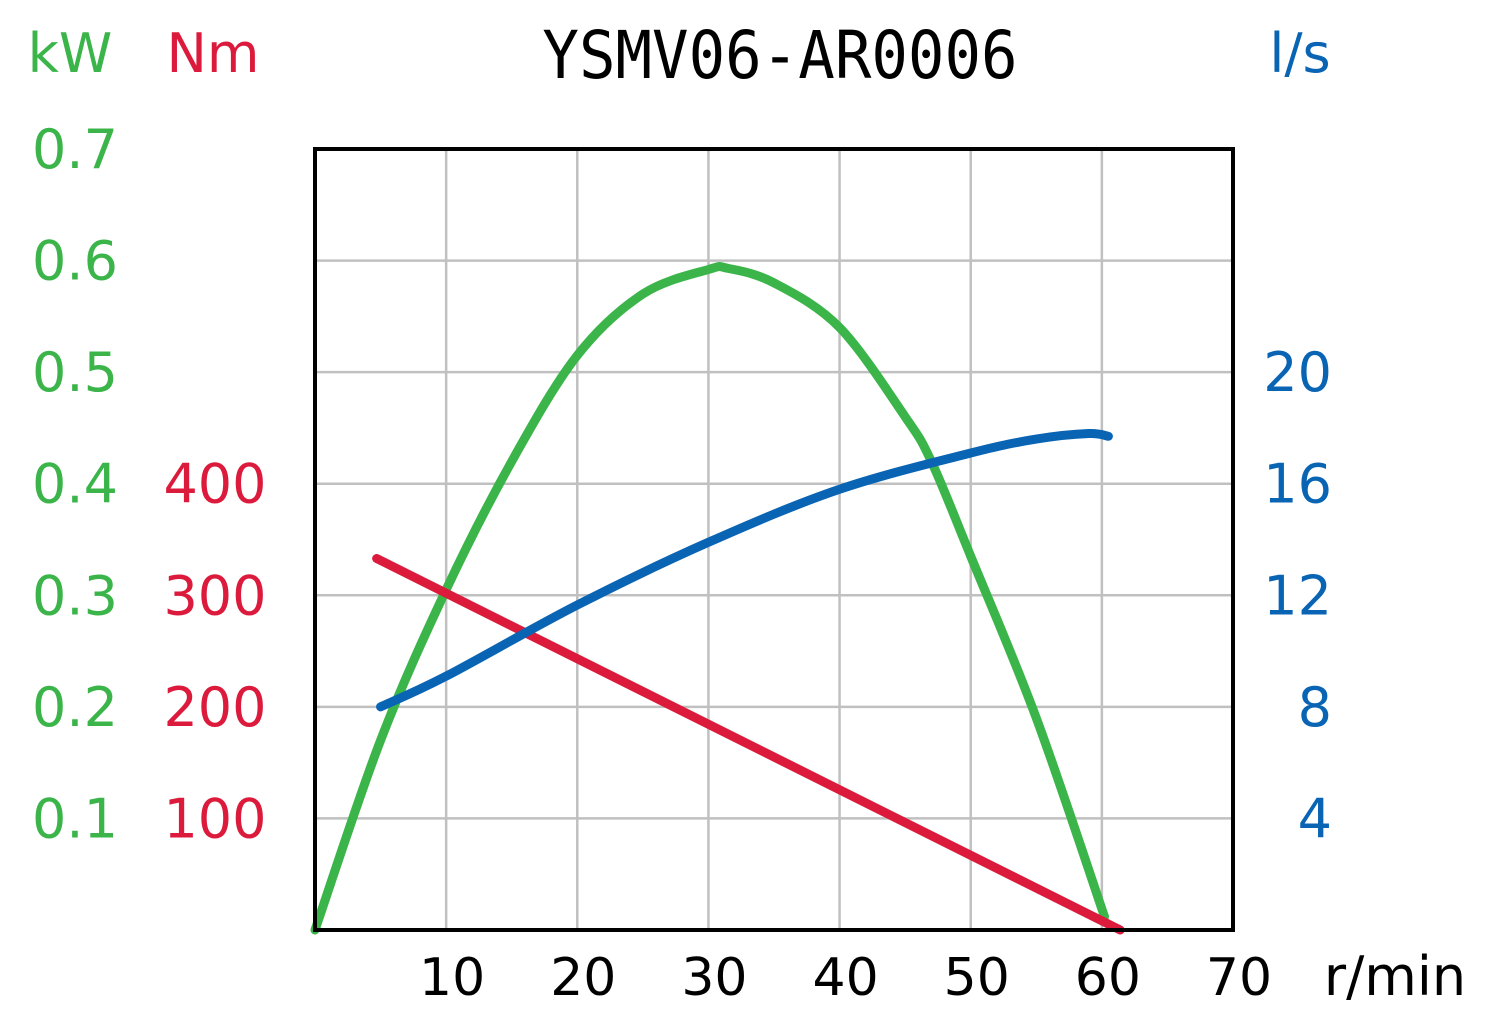 The width and height of the screenshot is (1503, 1024). Describe the element at coordinates (1239, 978) in the screenshot. I see `x-tick-label: 70` at that location.